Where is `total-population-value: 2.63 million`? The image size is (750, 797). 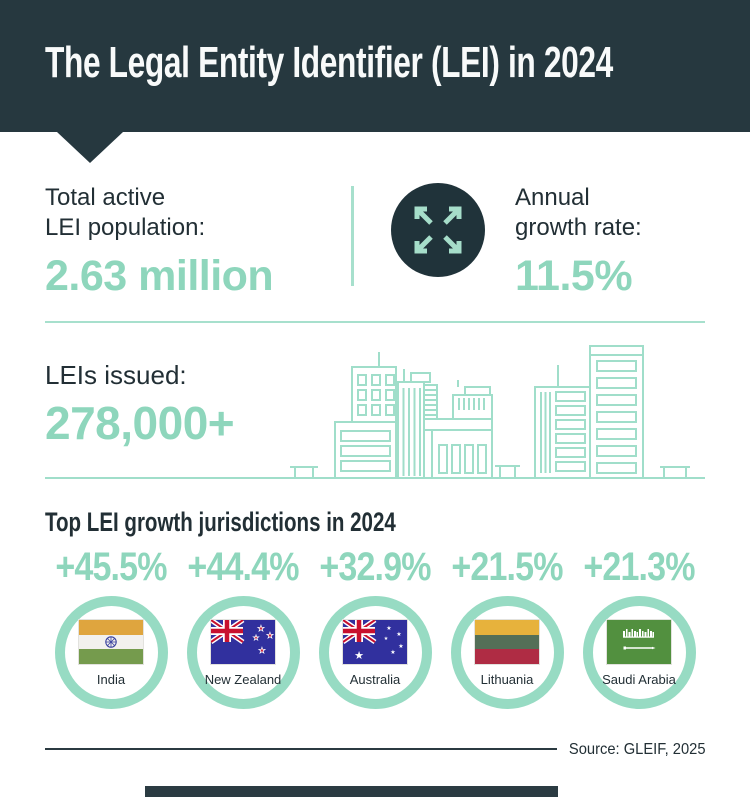 total-population-value: 2.63 million is located at coordinates (159, 276).